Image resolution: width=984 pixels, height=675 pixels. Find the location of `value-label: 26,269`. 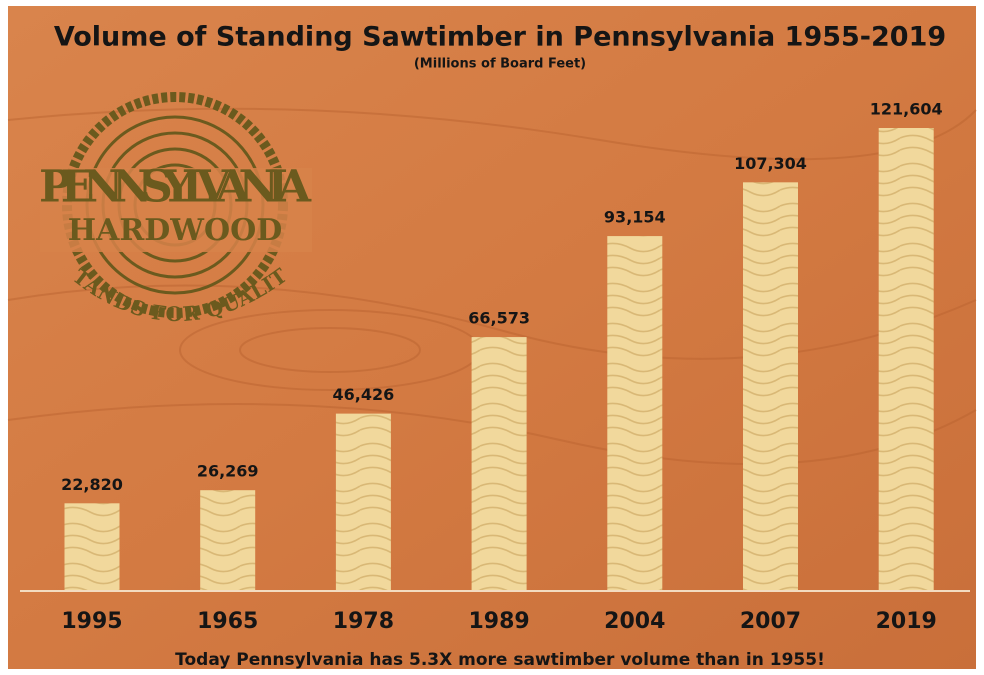

value-label: 26,269 is located at coordinates (228, 471).